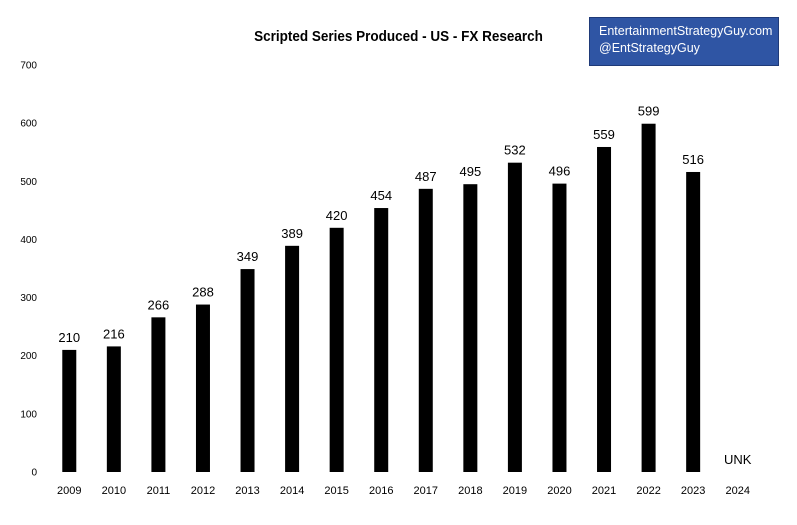 The image size is (797, 525). I want to click on x-tick-label: 2012, so click(203, 491).